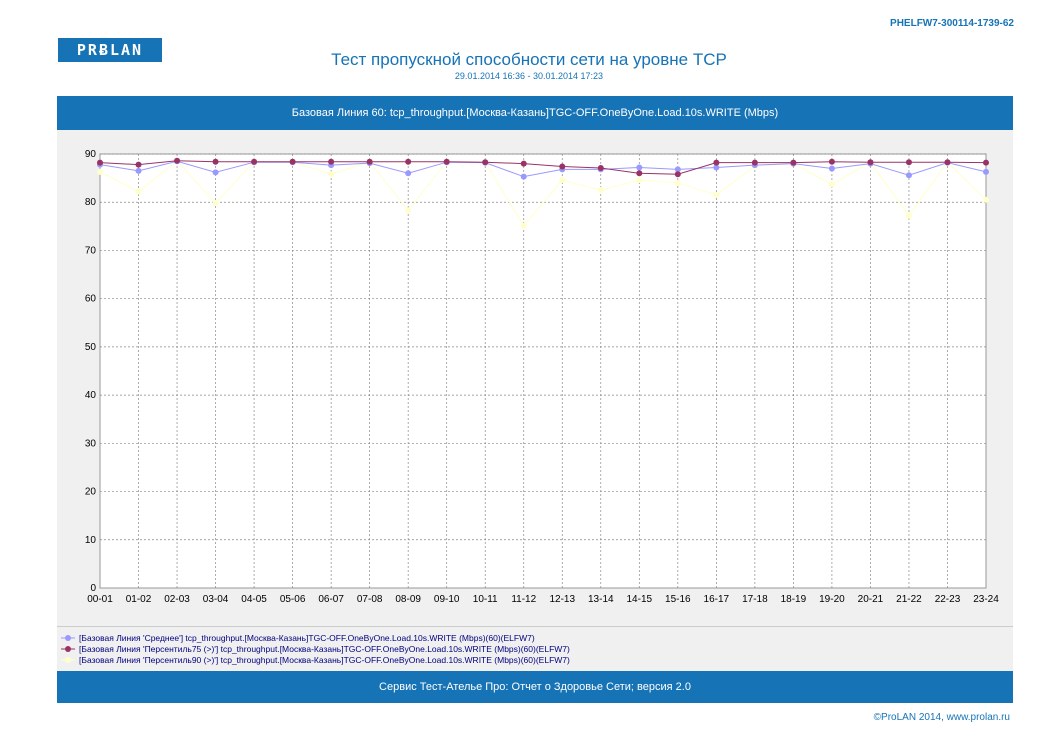 Image resolution: width=1058 pixels, height=748 pixels. Describe the element at coordinates (447, 599) in the screenshot. I see `x-tick-label: 09-10` at that location.